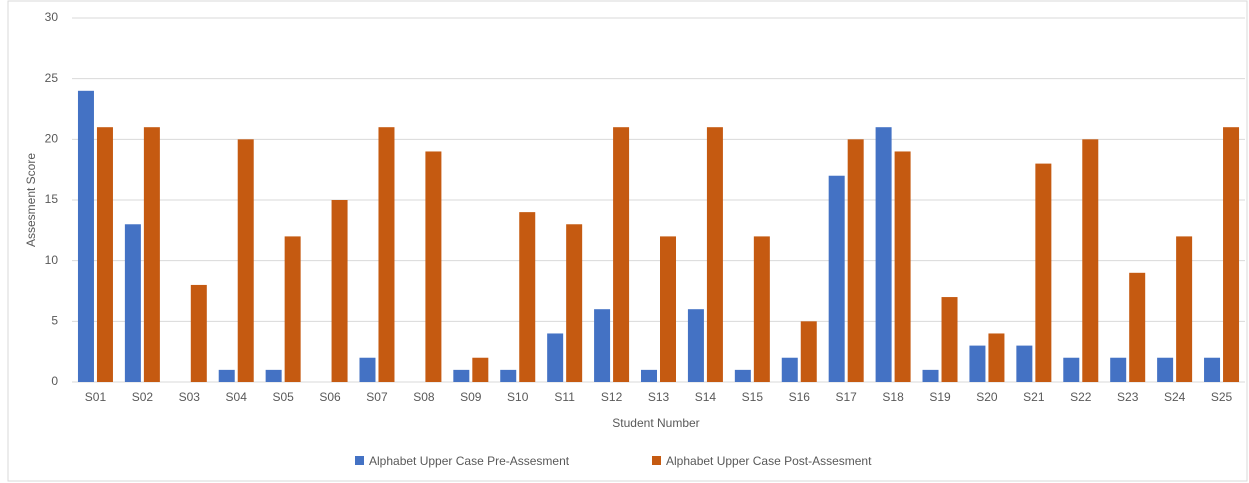  What do you see at coordinates (655, 423) in the screenshot?
I see `x-axis-title: Student Number` at bounding box center [655, 423].